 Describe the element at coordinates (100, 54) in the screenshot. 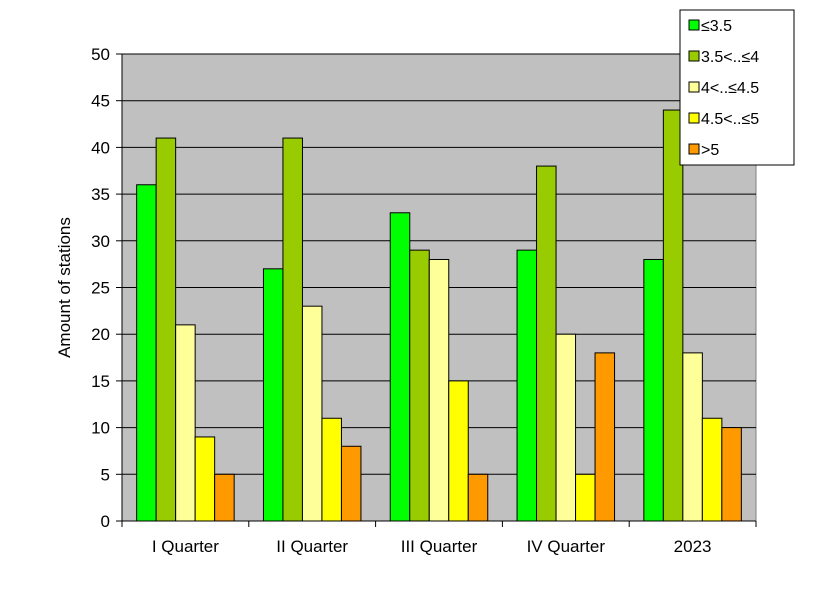

I see `y-tick-label: 50` at that location.